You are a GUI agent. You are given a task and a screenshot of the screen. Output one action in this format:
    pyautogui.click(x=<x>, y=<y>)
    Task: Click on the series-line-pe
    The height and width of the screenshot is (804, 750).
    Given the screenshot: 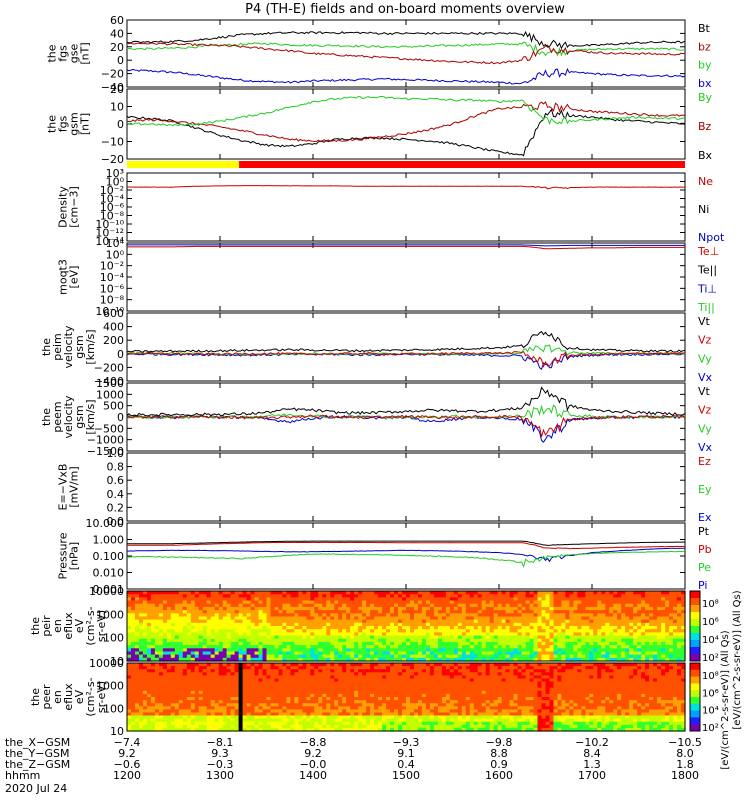 What is the action you would take?
    pyautogui.click(x=406, y=558)
    